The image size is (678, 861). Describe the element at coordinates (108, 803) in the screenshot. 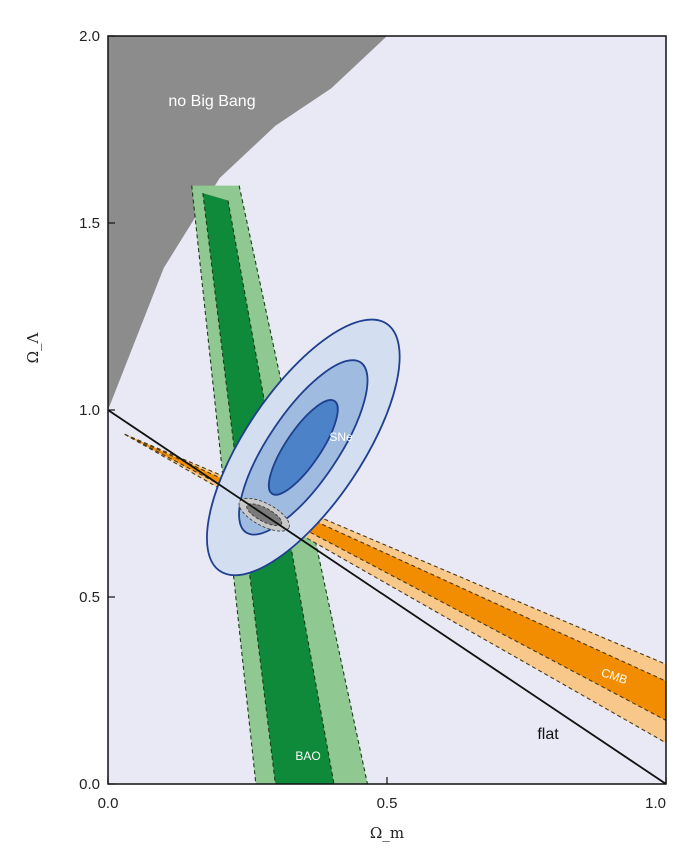

I see `x-tick-label: 0.0` at that location.